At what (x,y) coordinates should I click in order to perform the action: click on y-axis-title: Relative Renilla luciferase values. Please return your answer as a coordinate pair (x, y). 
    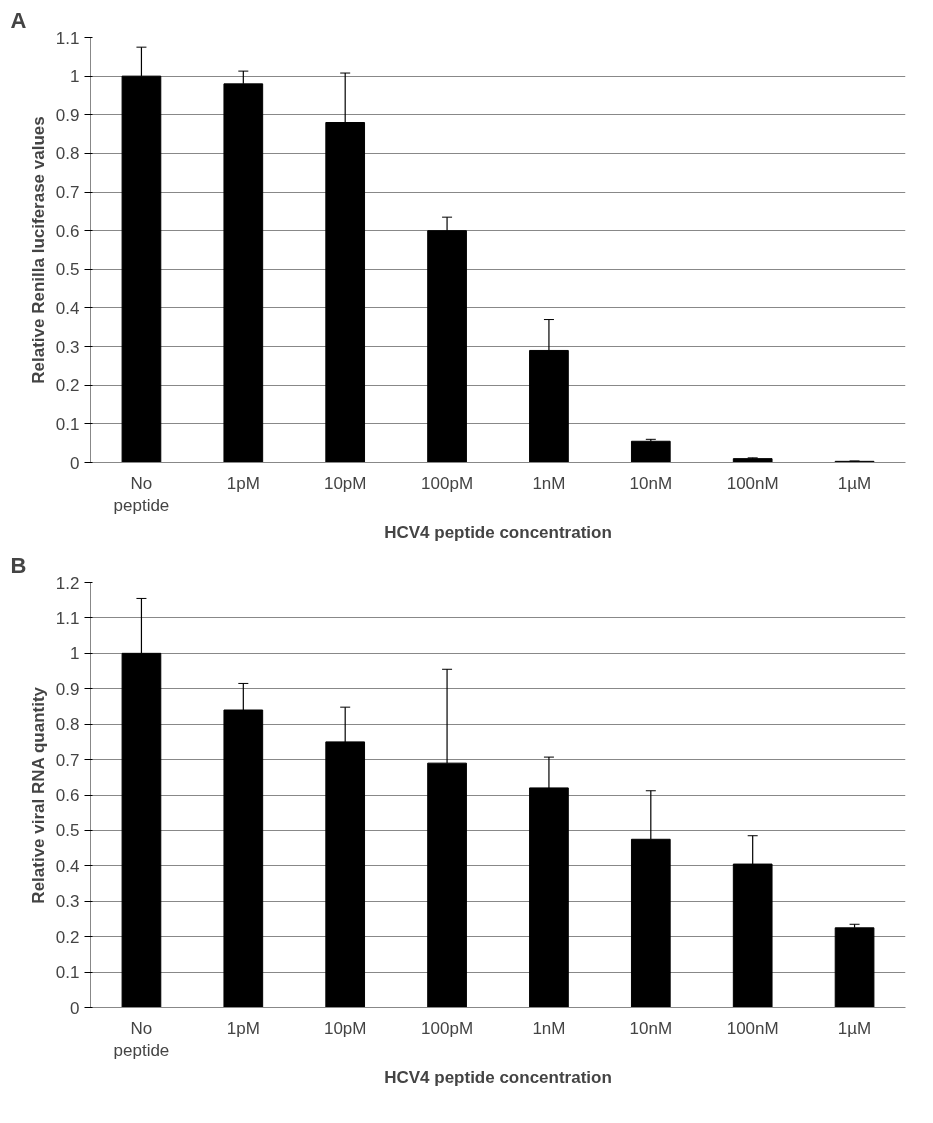
    Looking at the image, I should click on (38, 250).